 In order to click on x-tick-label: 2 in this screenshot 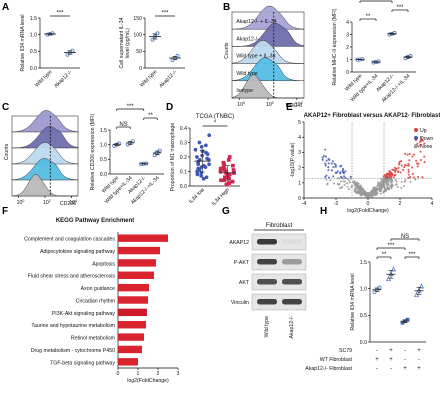, I will do `click(158, 374)`.